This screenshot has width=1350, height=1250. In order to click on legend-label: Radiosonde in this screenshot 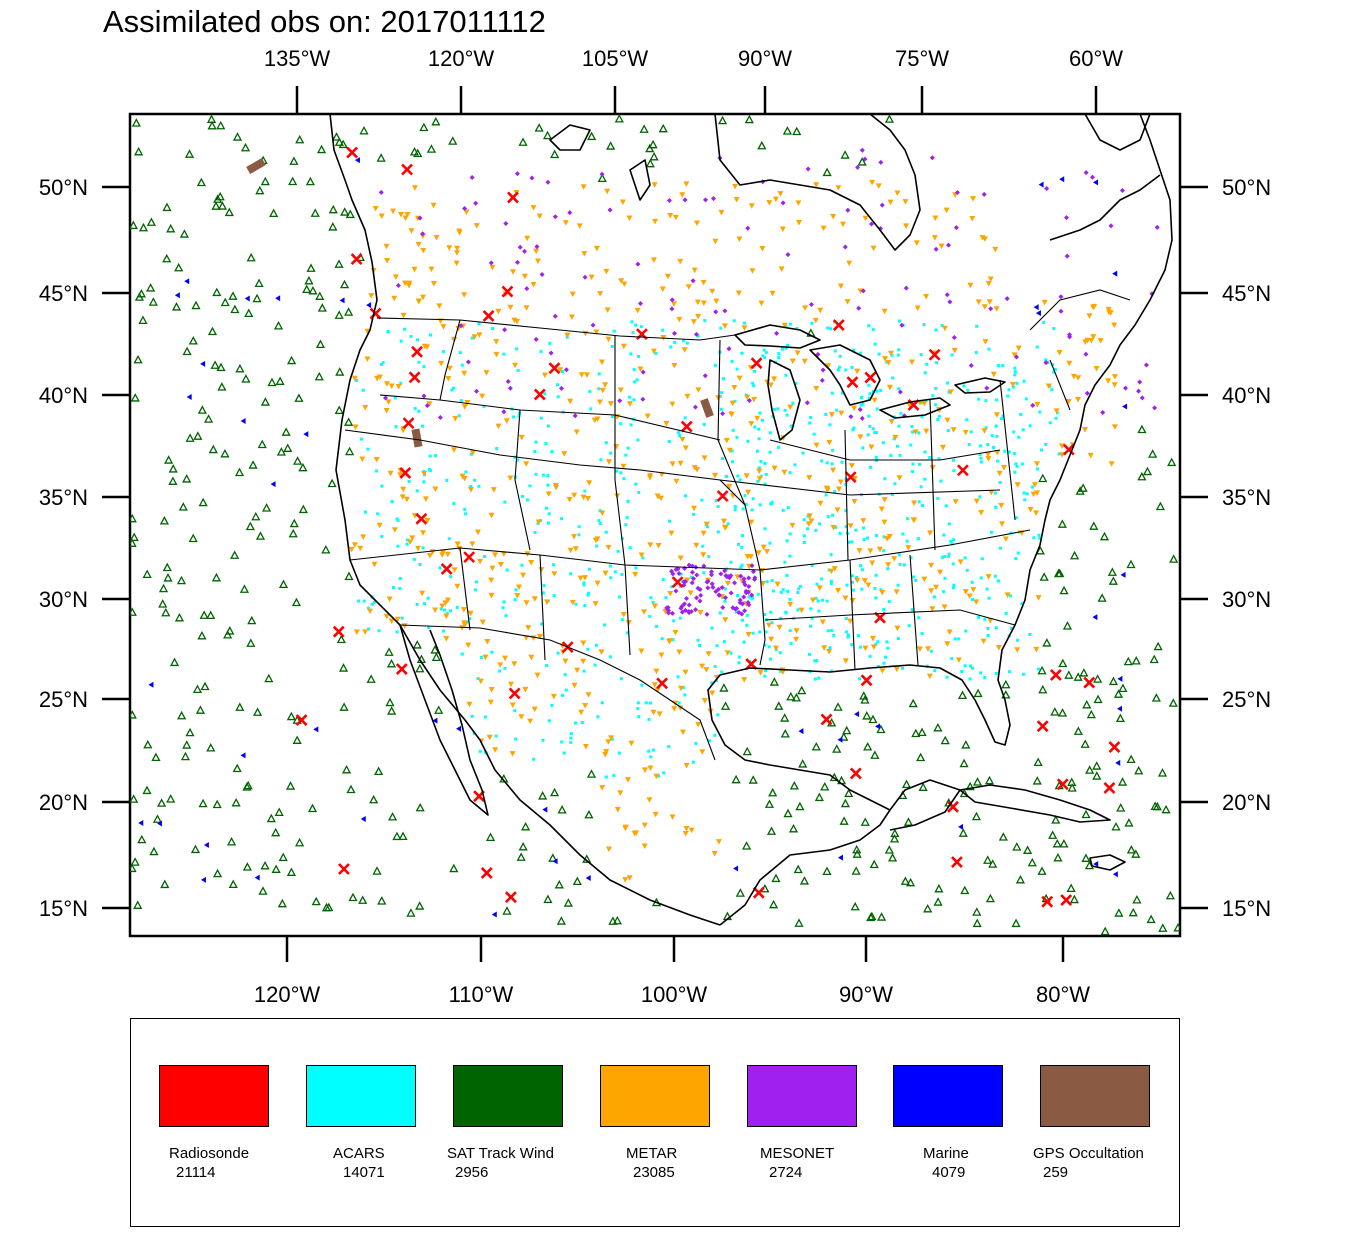, I will do `click(209, 1153)`.